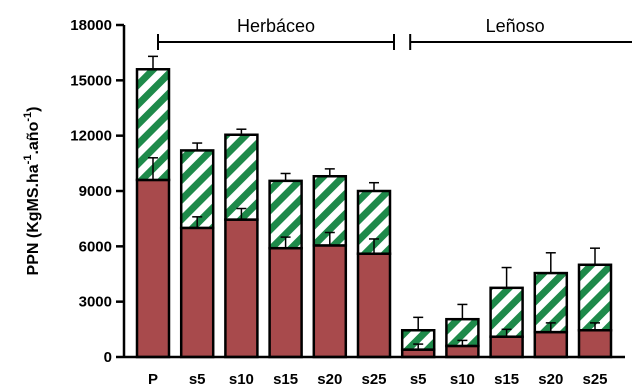 The image size is (632, 390). I want to click on group-label: Leñoso, so click(515, 26).